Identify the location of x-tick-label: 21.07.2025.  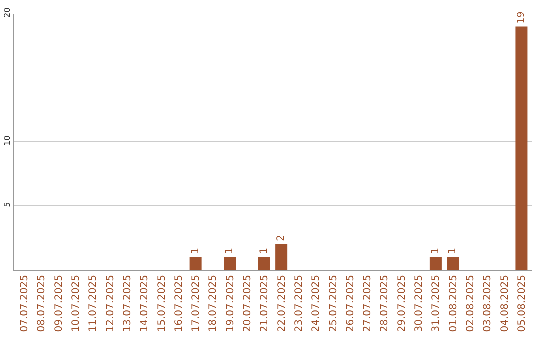
(265, 303).